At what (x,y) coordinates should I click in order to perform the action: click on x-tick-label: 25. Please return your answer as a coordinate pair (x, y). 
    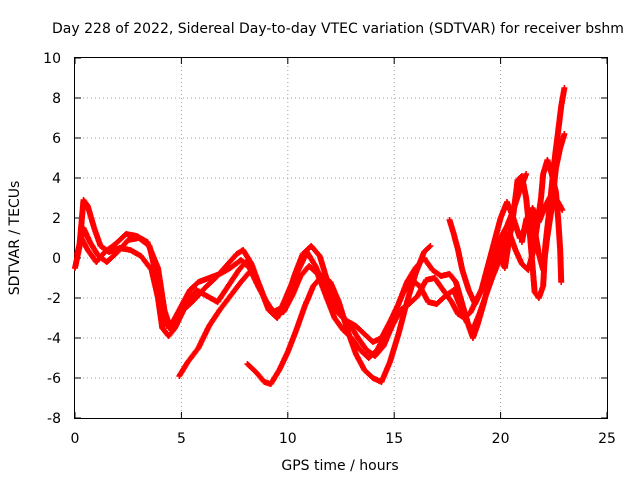
    Looking at the image, I should click on (607, 439).